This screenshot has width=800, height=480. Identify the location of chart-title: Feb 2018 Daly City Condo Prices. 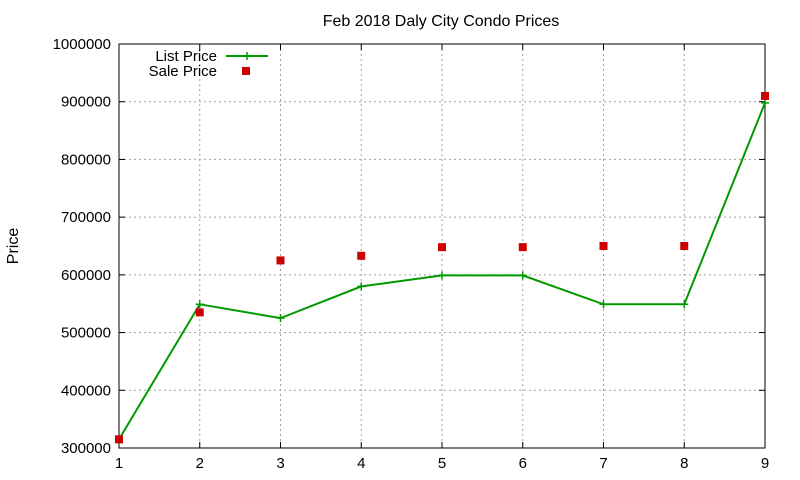
(441, 21).